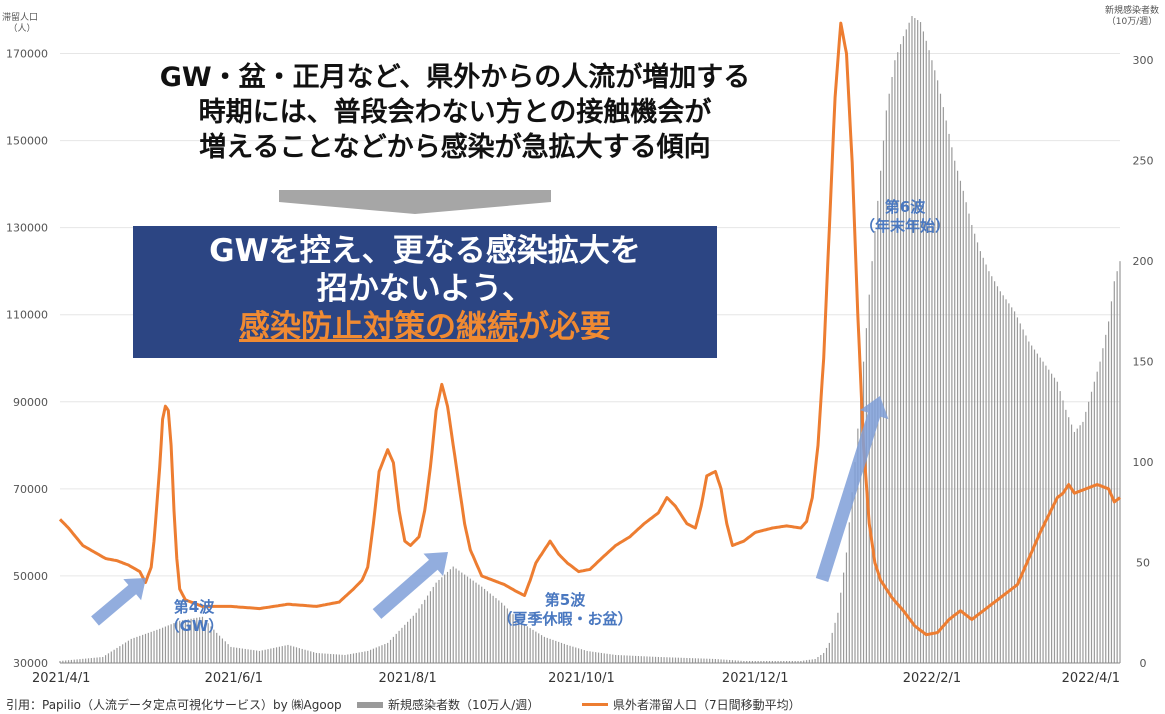 This screenshot has height=714, width=1165. I want to click on left-tick-label: 110000, so click(27, 315).